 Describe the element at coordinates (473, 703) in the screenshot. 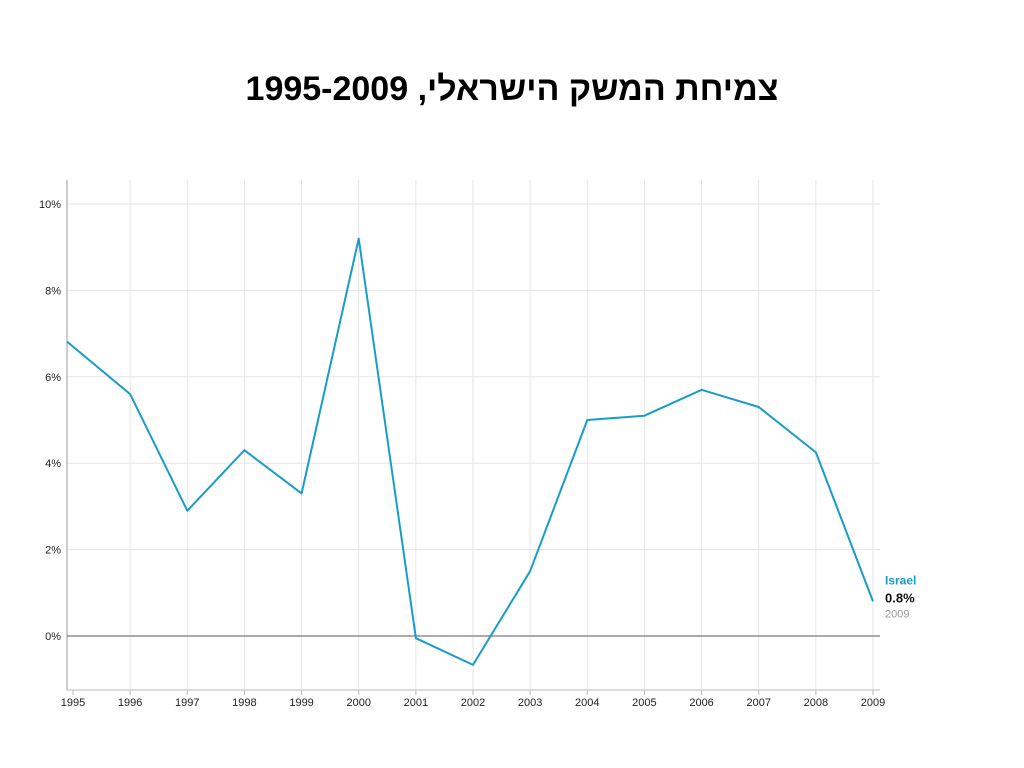

I see `x-tick-label-2002: 2002` at that location.